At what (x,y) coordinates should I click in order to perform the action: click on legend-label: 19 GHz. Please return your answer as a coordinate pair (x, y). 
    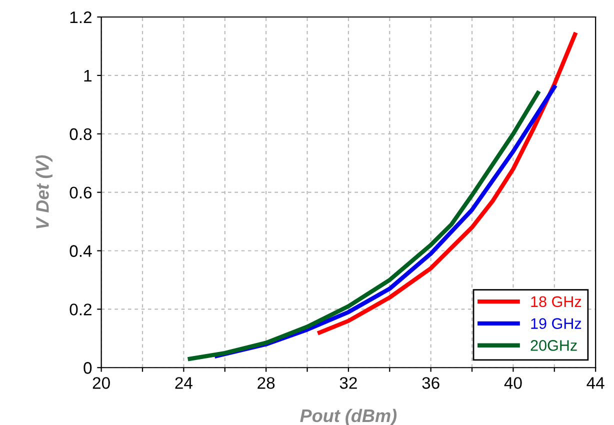
    Looking at the image, I should click on (556, 323).